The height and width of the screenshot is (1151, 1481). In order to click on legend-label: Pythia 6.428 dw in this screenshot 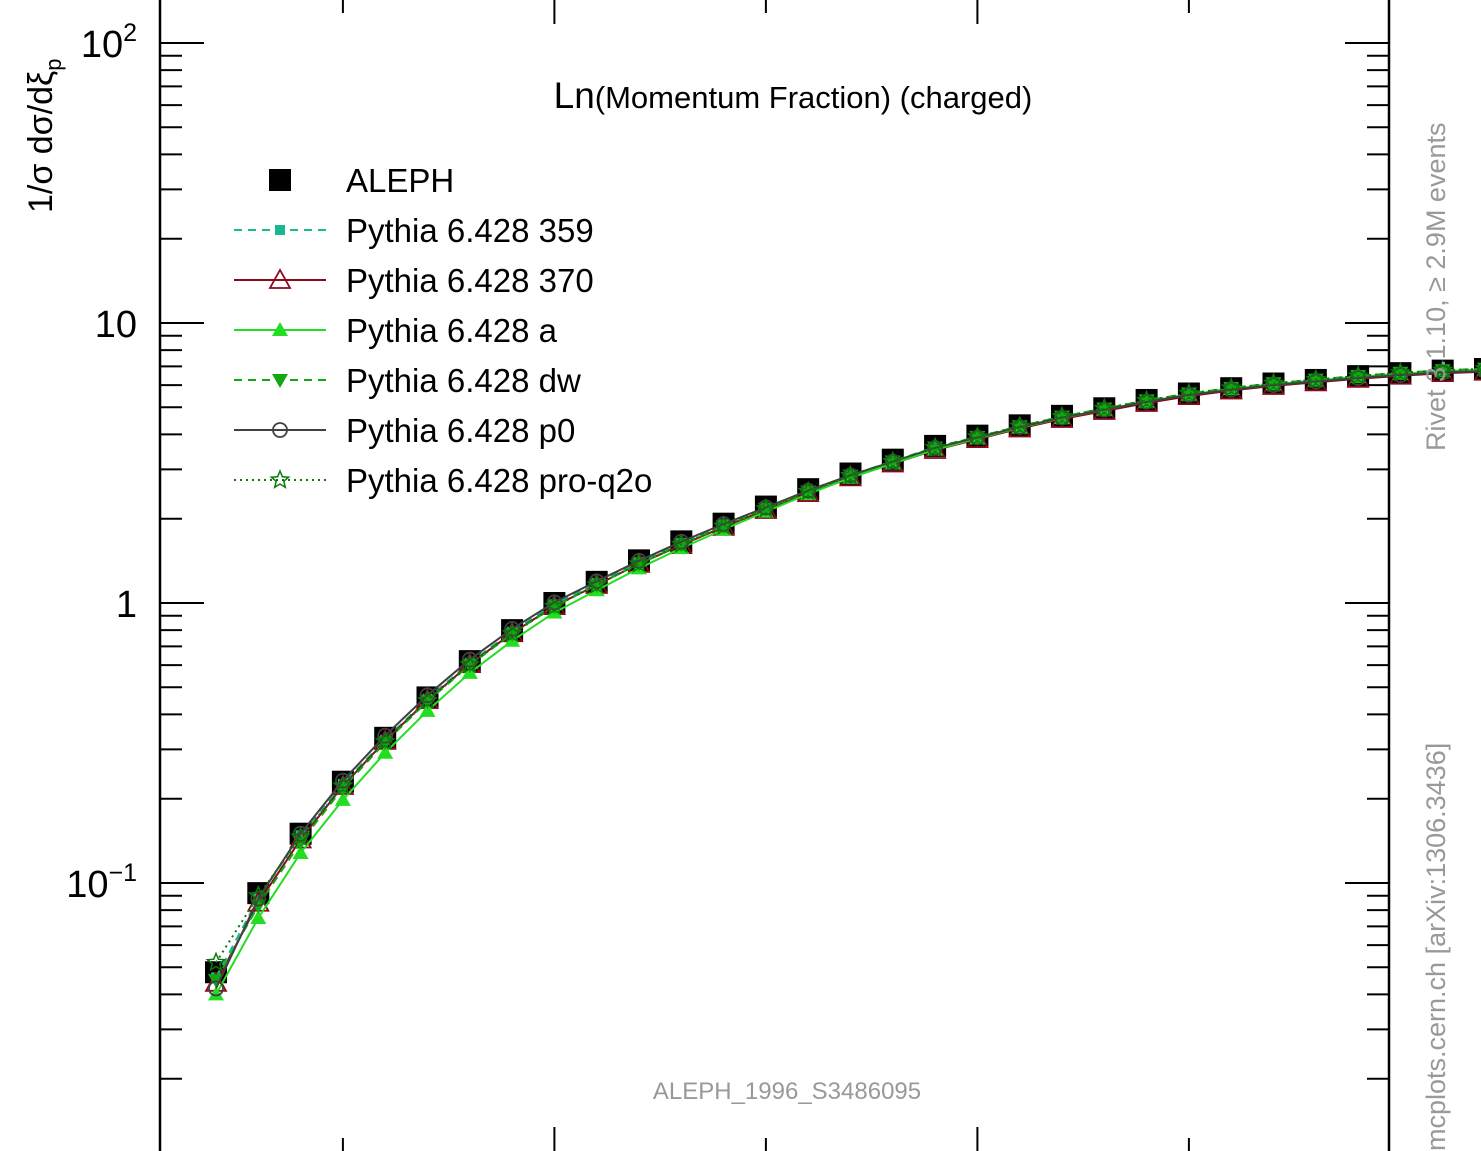, I will do `click(463, 380)`.